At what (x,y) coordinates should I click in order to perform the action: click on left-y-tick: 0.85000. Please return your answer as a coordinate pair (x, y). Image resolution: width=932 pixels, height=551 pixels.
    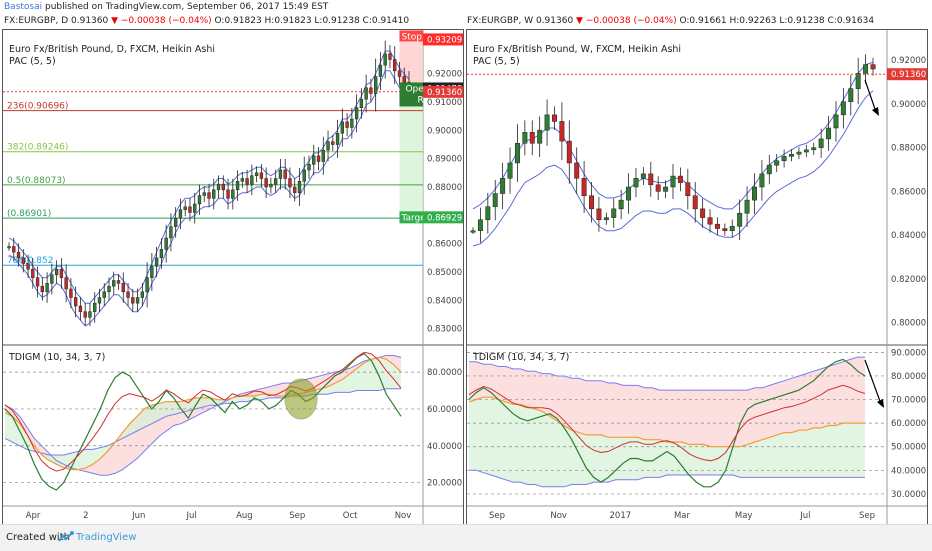
    Looking at the image, I should click on (444, 273).